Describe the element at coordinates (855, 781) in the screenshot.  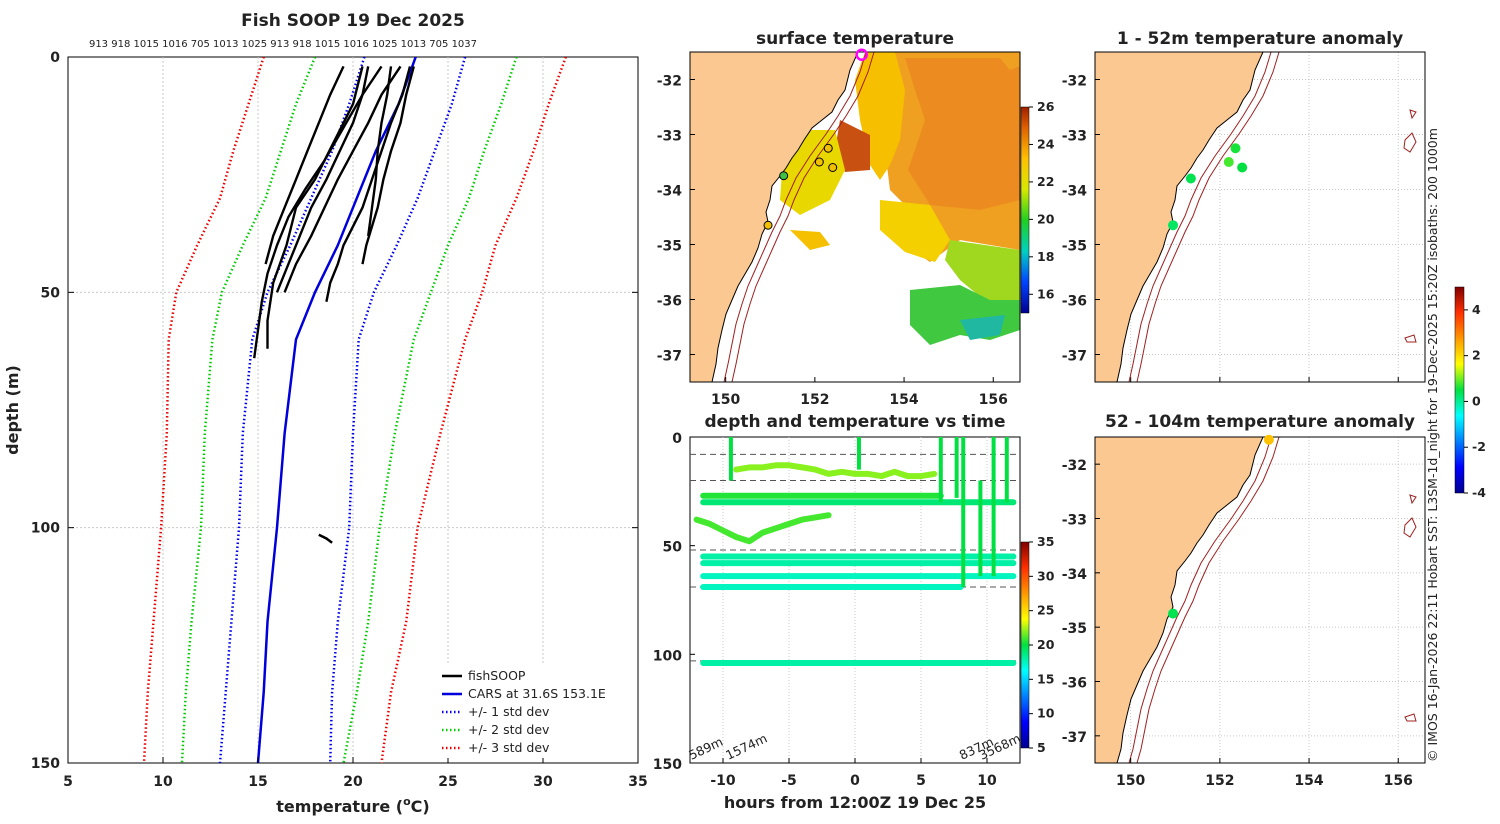
I see `time-xtick-label: 0` at that location.